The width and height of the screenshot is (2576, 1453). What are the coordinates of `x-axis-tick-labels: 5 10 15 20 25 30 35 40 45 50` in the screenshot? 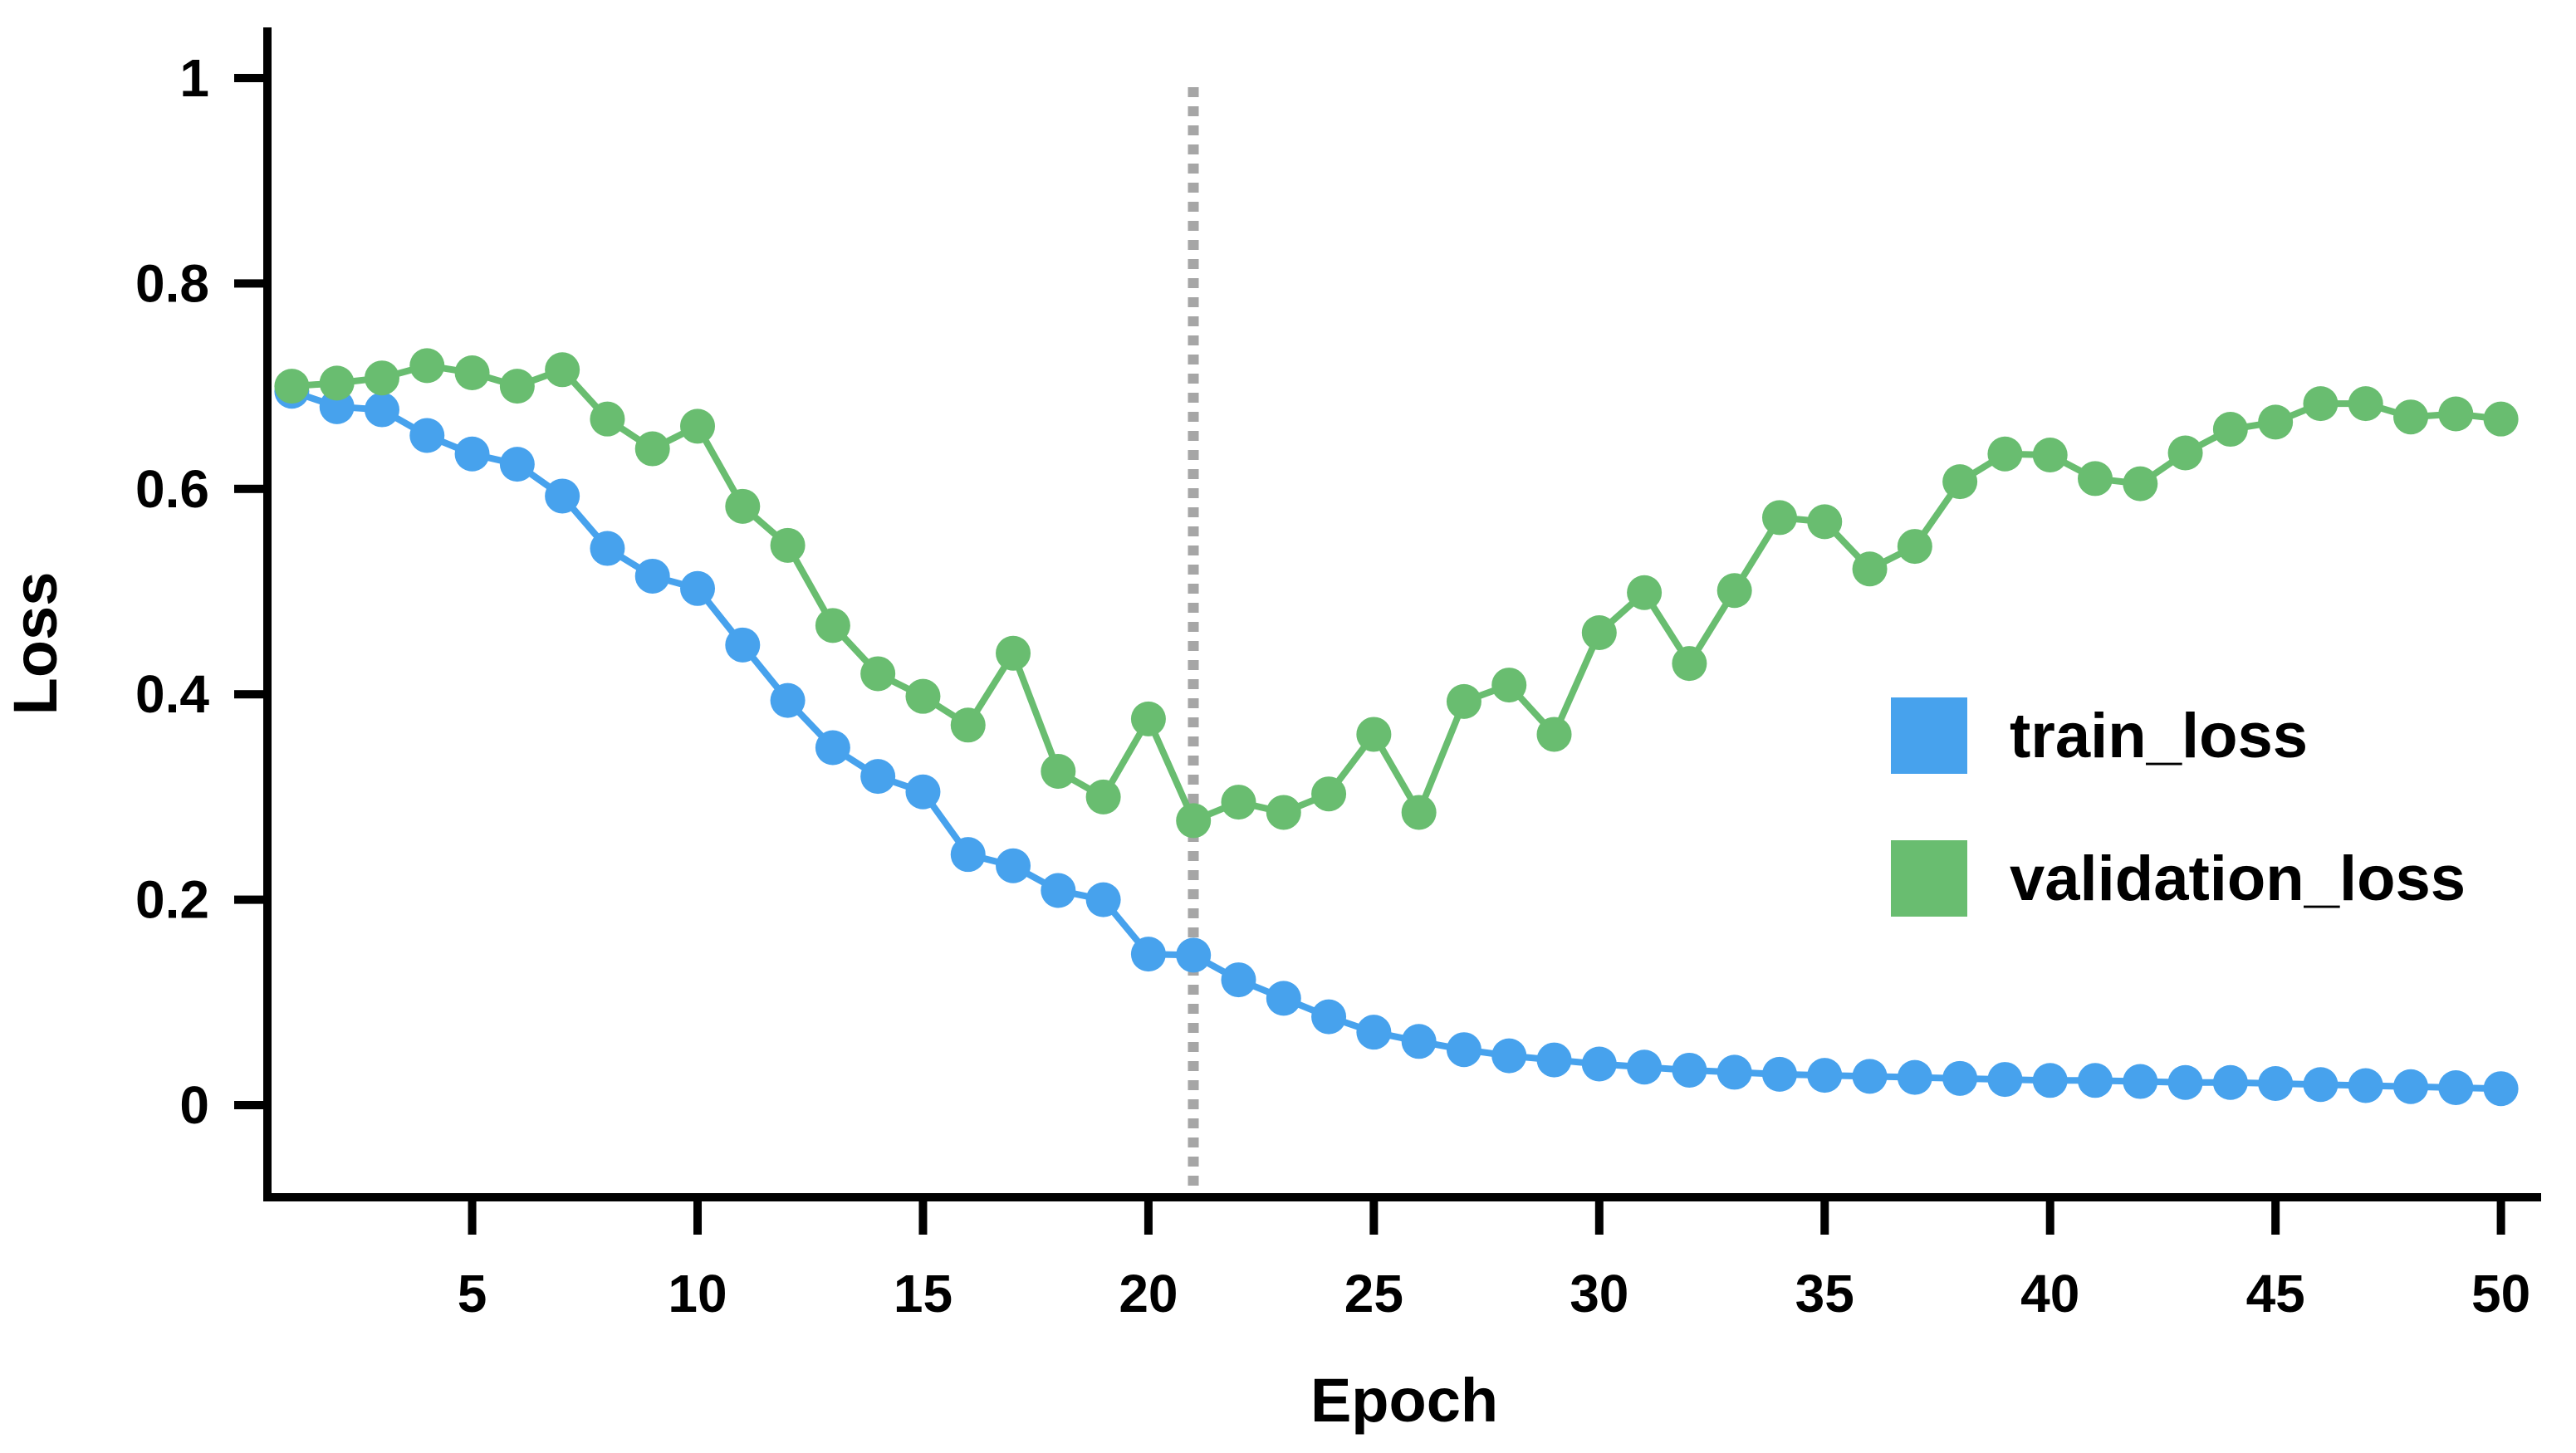 It's located at (1494, 1294).